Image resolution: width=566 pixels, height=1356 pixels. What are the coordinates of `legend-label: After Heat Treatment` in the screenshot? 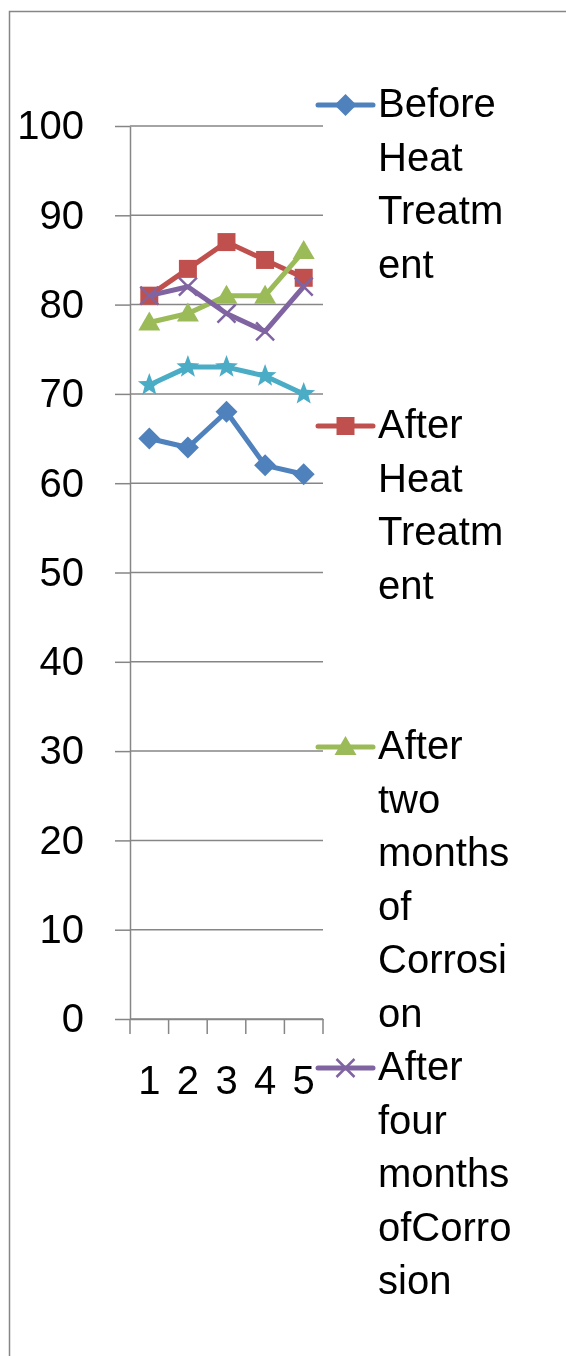 It's located at (441, 504).